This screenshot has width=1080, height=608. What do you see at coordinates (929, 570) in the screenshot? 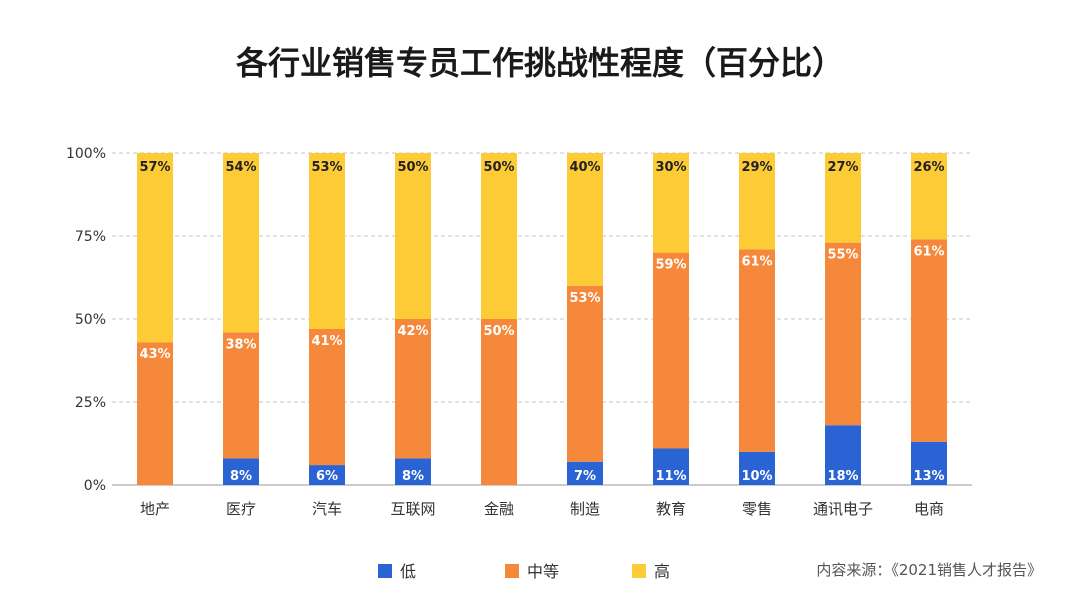
I see `source-note: 内容来源：《2021销售人才报告》` at bounding box center [929, 570].